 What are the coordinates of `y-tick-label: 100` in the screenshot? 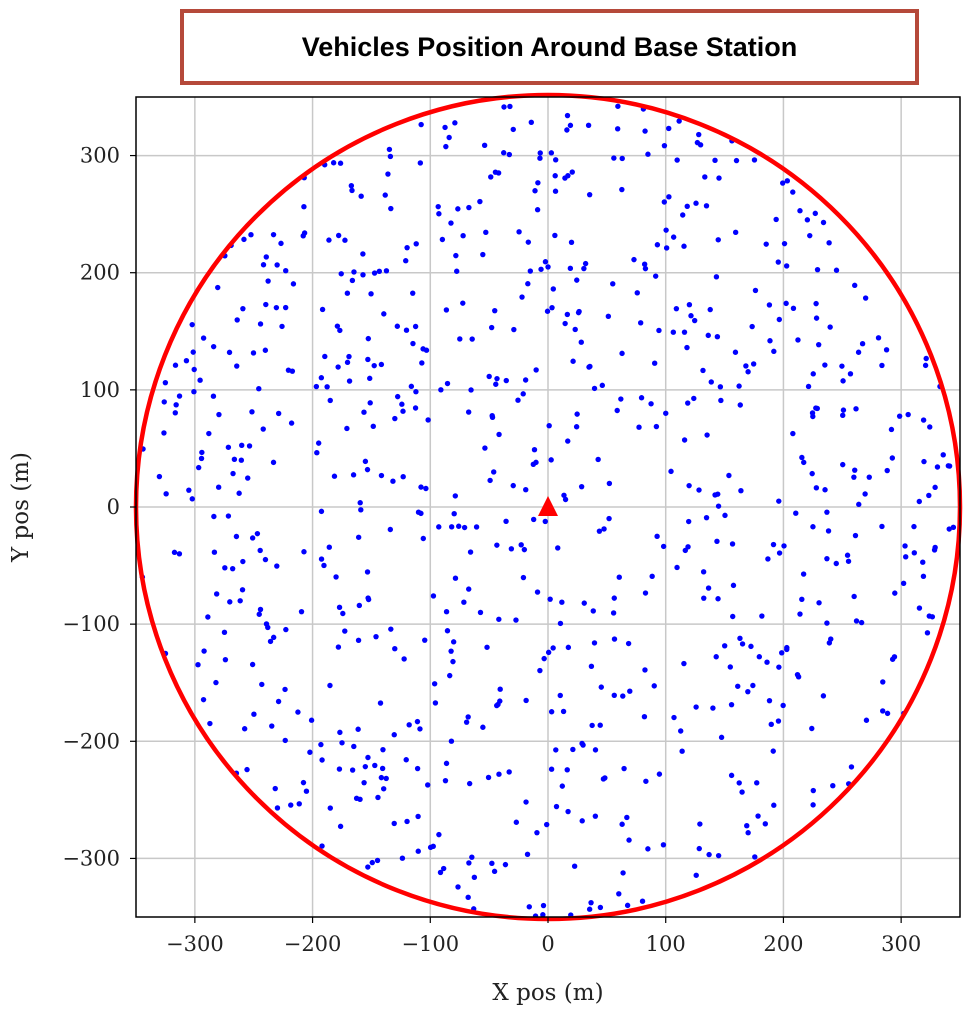 It's located at (100, 390).